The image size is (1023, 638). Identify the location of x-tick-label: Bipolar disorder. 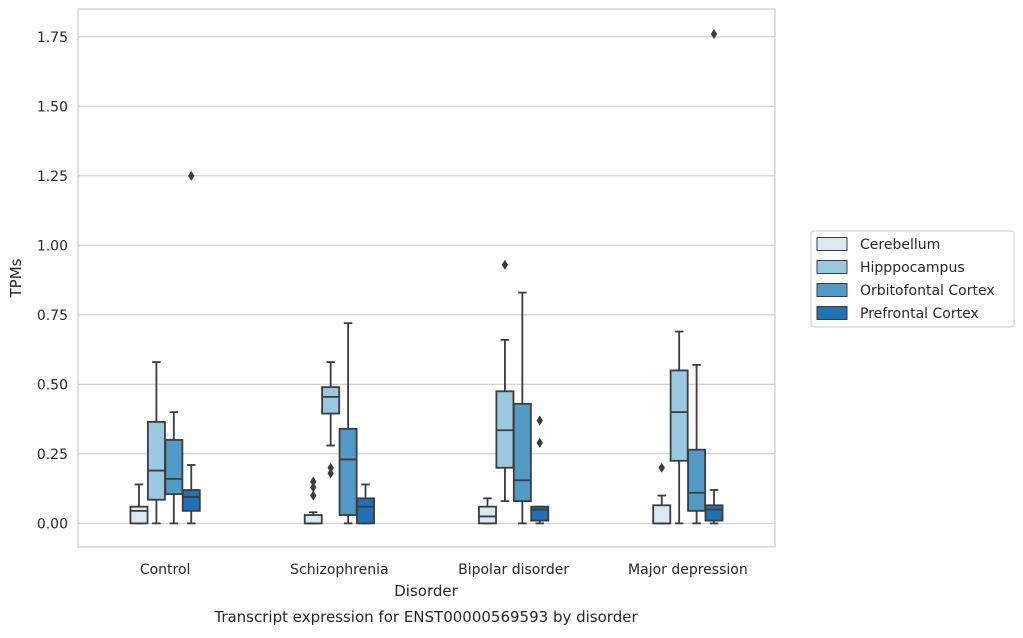
(513, 570).